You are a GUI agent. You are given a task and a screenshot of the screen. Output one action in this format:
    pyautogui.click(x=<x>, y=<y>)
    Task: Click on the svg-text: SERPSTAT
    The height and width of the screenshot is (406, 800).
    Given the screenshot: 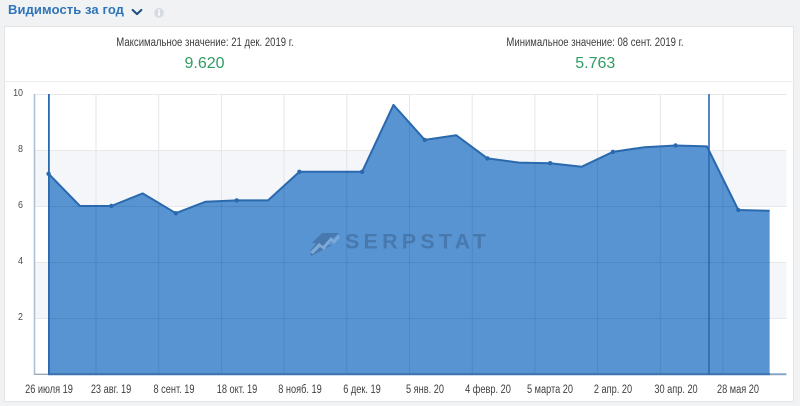 What is the action you would take?
    pyautogui.click(x=417, y=242)
    